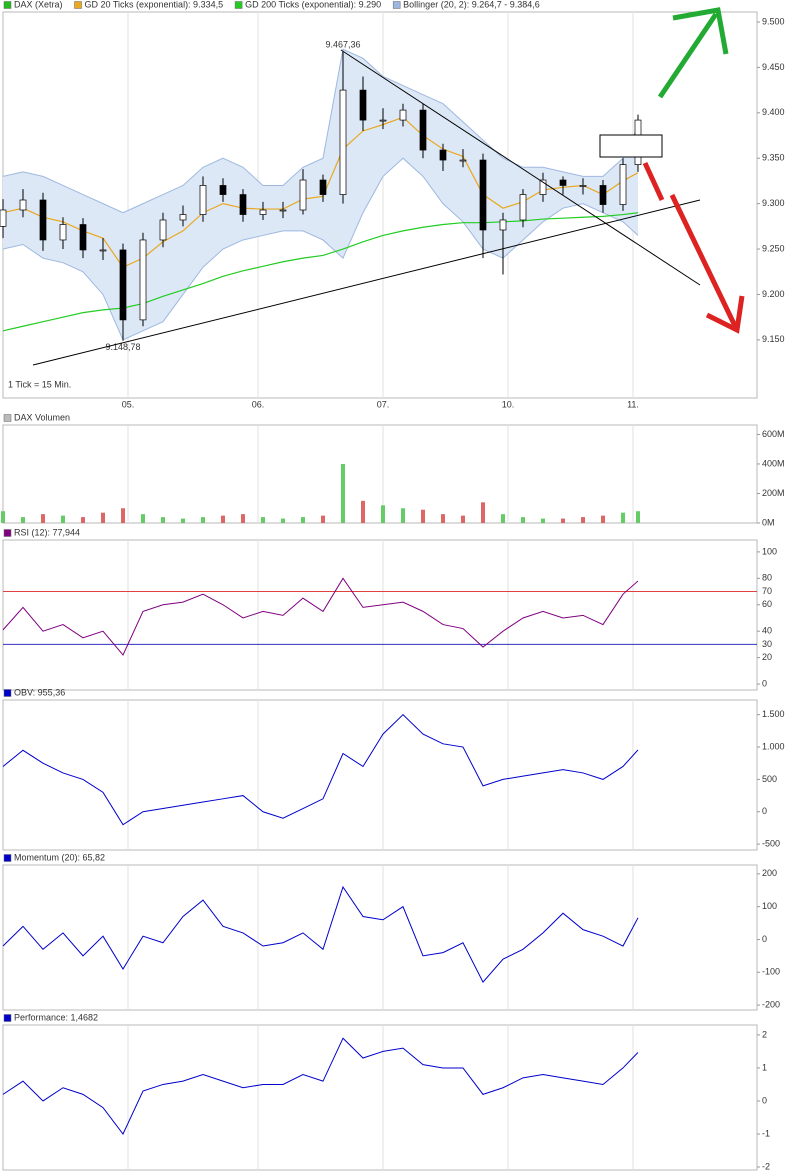 The width and height of the screenshot is (798, 1176). What do you see at coordinates (320, 131) in the screenshot?
I see `band-line` at bounding box center [320, 131].